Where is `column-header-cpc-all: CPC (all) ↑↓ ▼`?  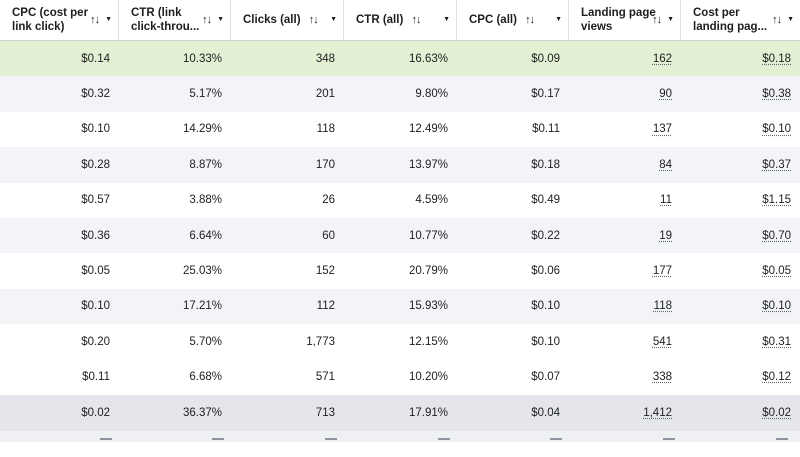
column-header-cpc-all: CPC (all) ↑↓ ▼ is located at coordinates (513, 20).